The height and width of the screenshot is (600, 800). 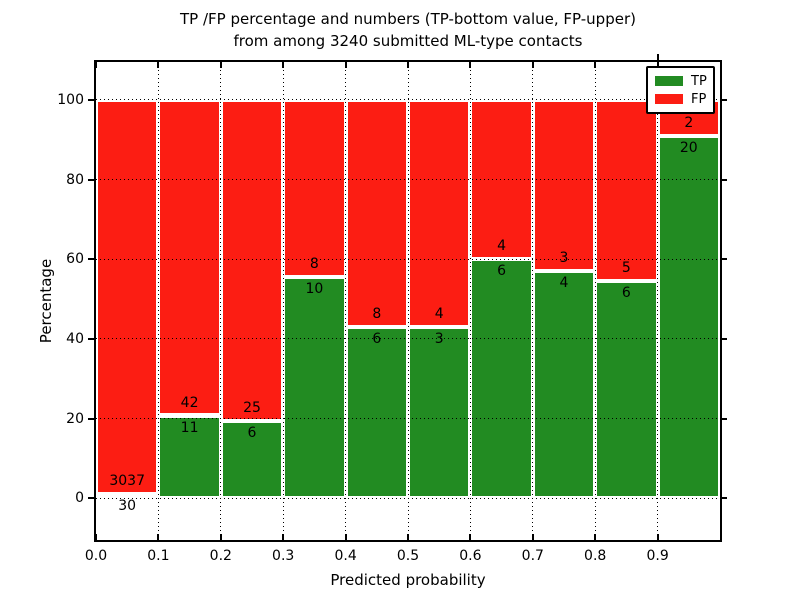 I want to click on x-tick-label: 0.4, so click(x=345, y=556).